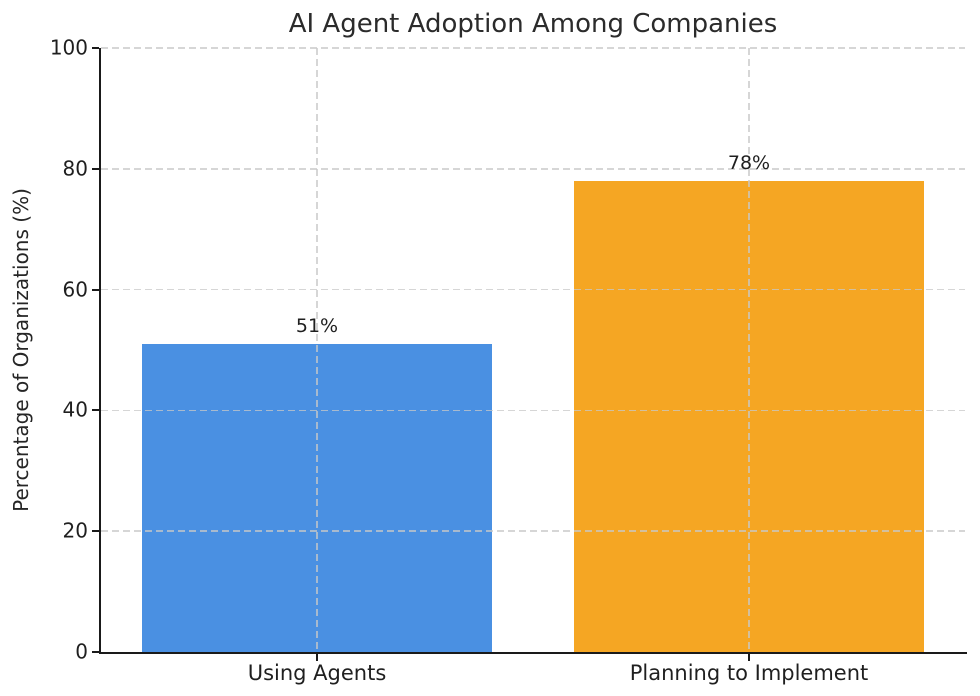  What do you see at coordinates (317, 325) in the screenshot?
I see `bar-value-label: 51%` at bounding box center [317, 325].